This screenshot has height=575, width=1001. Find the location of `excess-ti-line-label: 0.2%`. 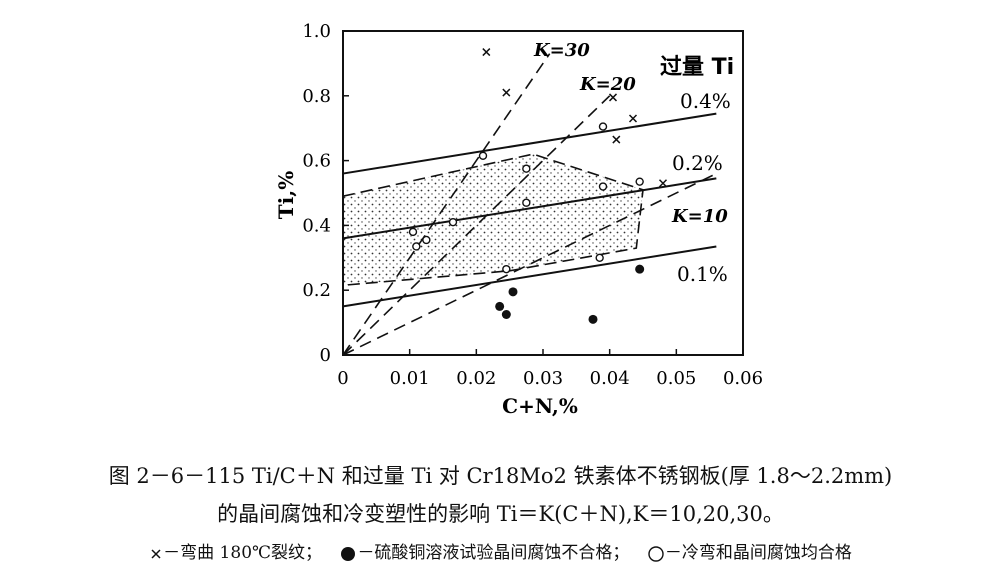

excess-ti-line-label: 0.2% is located at coordinates (697, 163).